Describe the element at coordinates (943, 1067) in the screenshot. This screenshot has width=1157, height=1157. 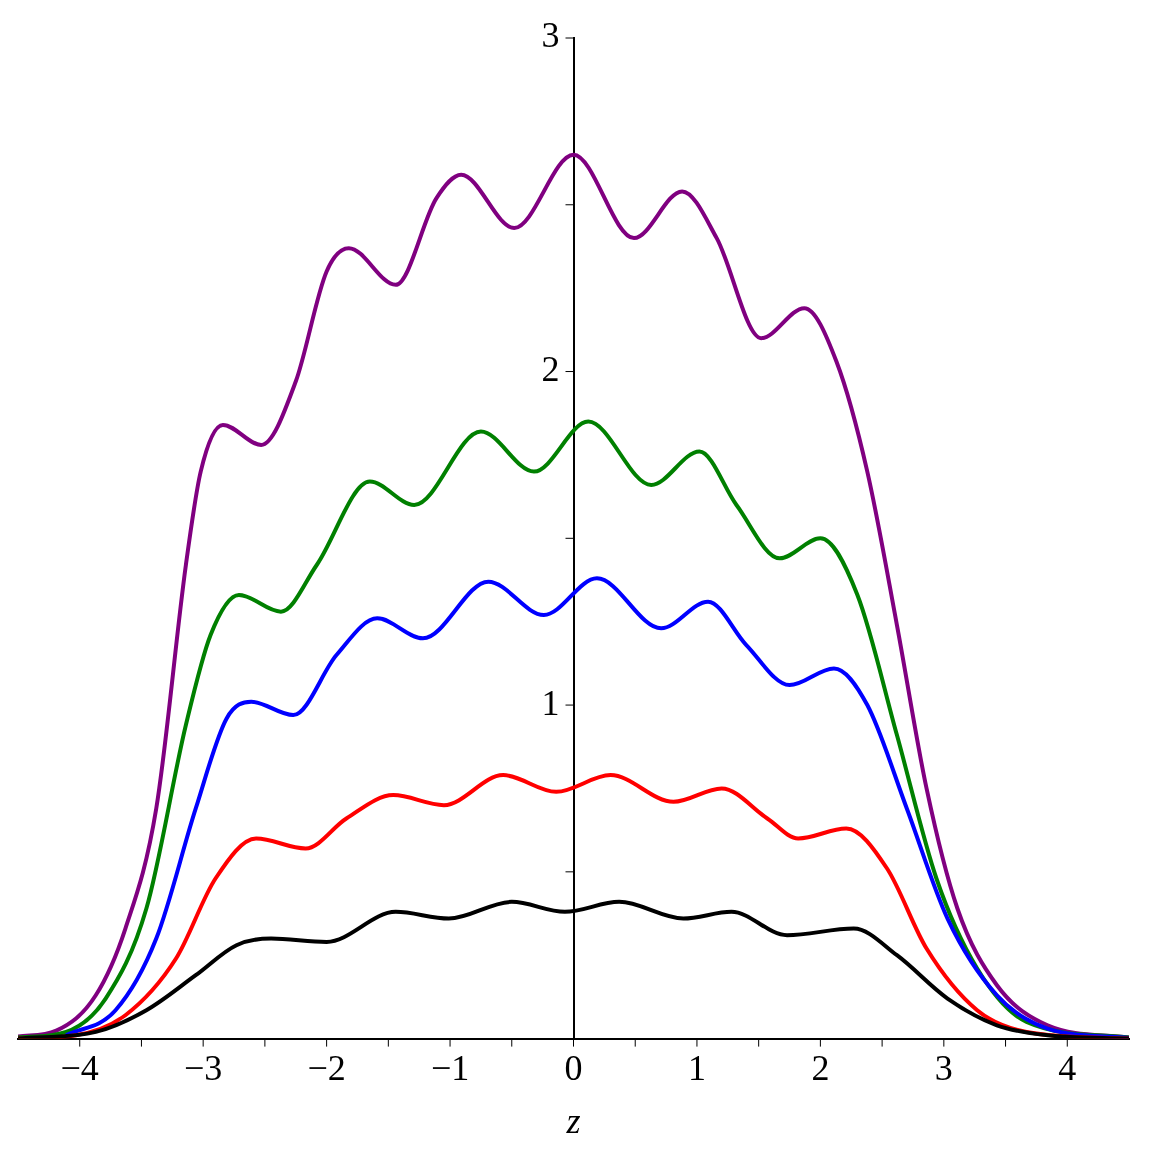
I see `x-tick-label: 3` at that location.